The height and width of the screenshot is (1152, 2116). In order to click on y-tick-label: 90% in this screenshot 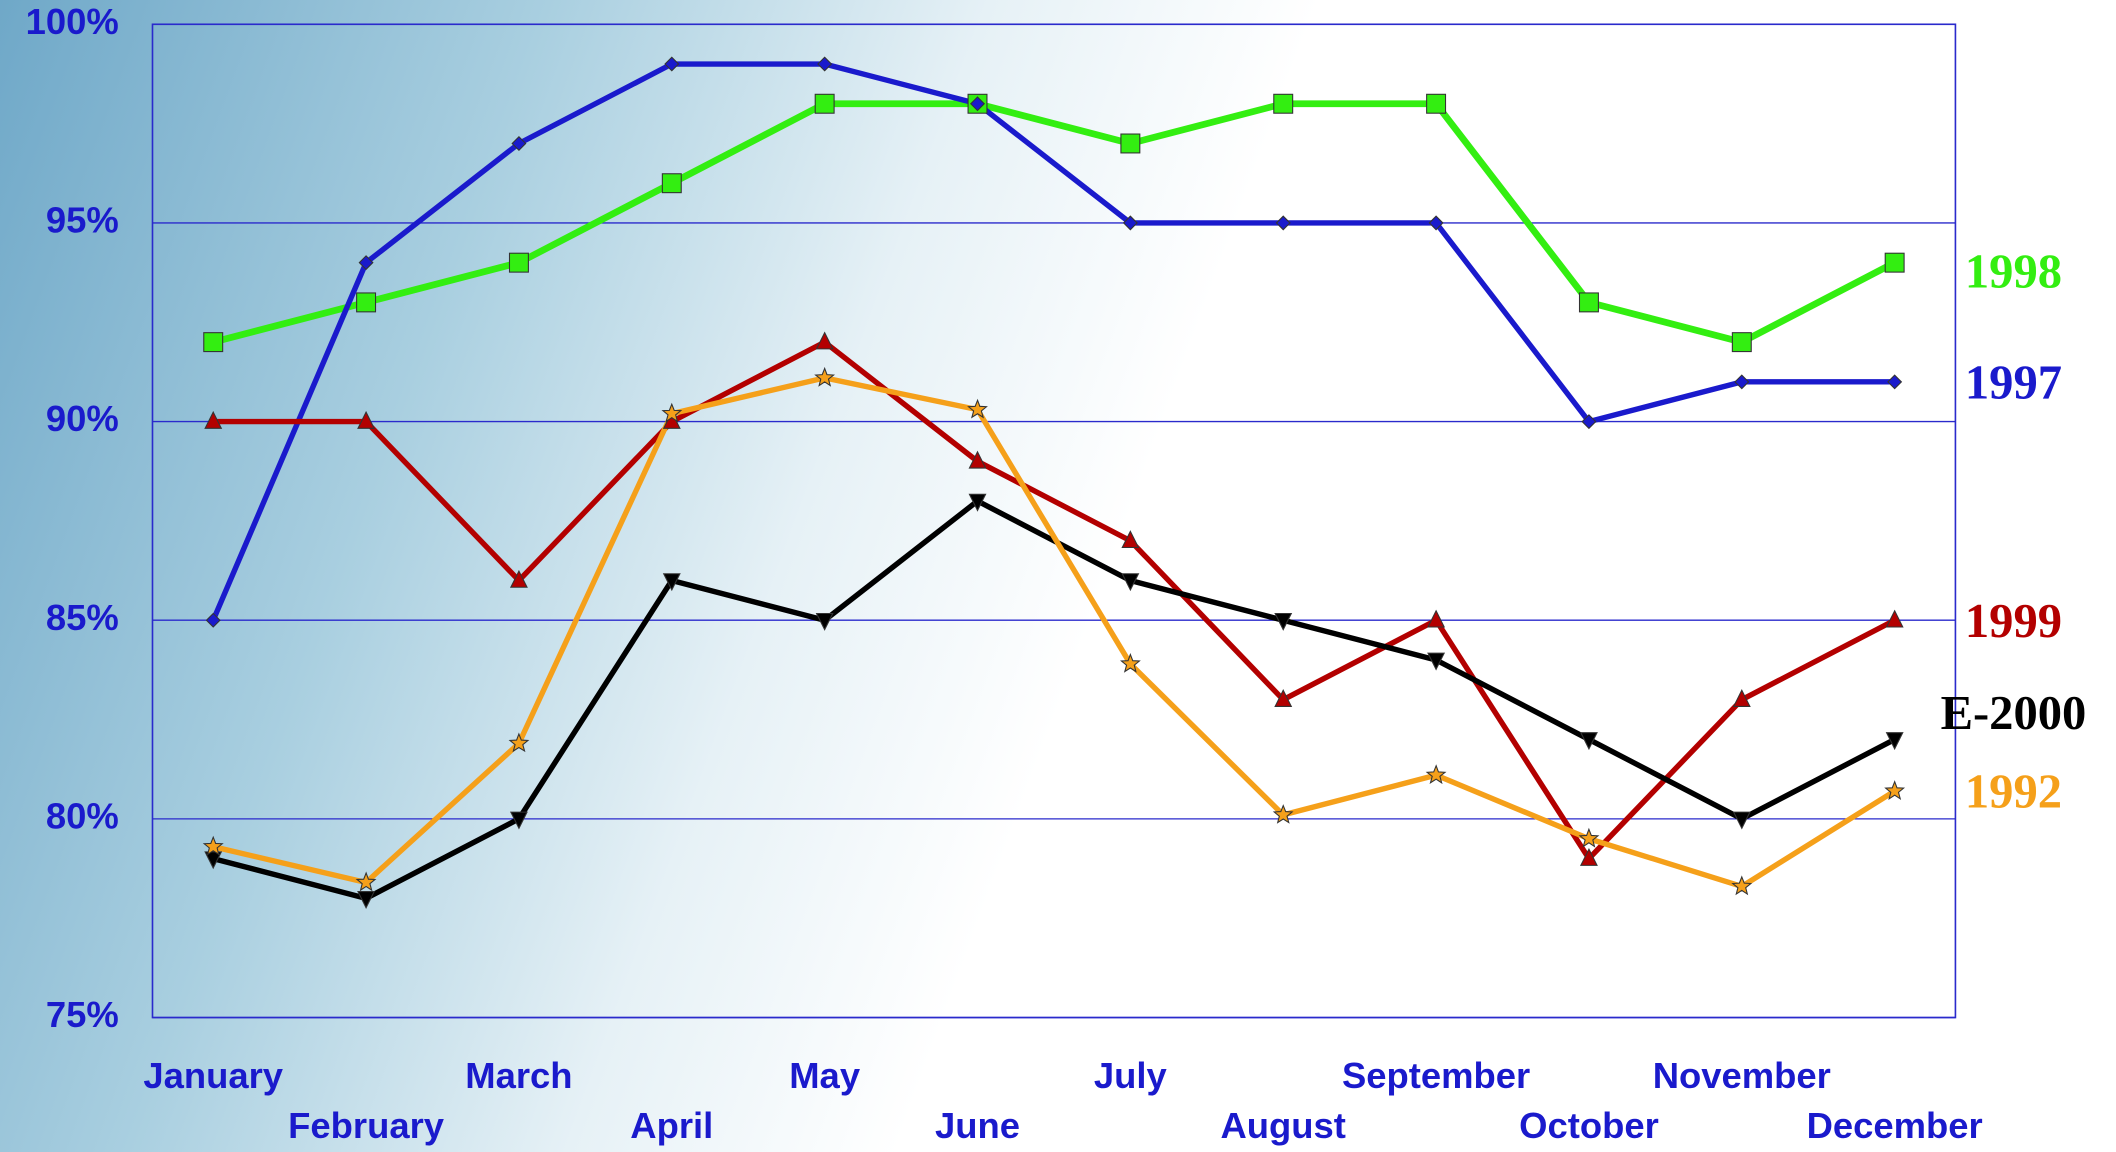, I will do `click(82, 418)`.